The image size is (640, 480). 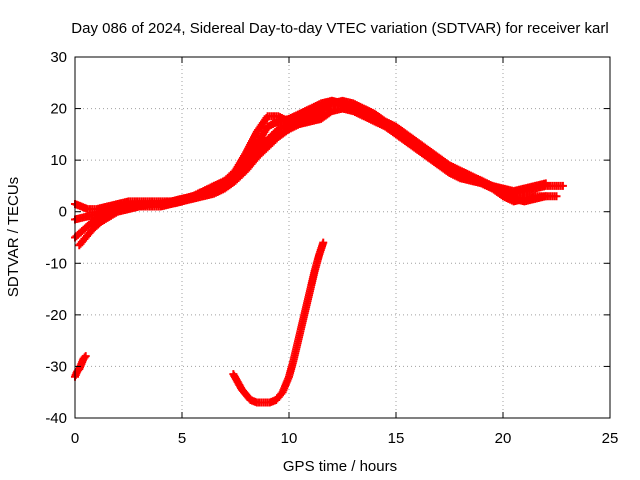 I want to click on x-tick-label: 0, so click(x=75, y=438).